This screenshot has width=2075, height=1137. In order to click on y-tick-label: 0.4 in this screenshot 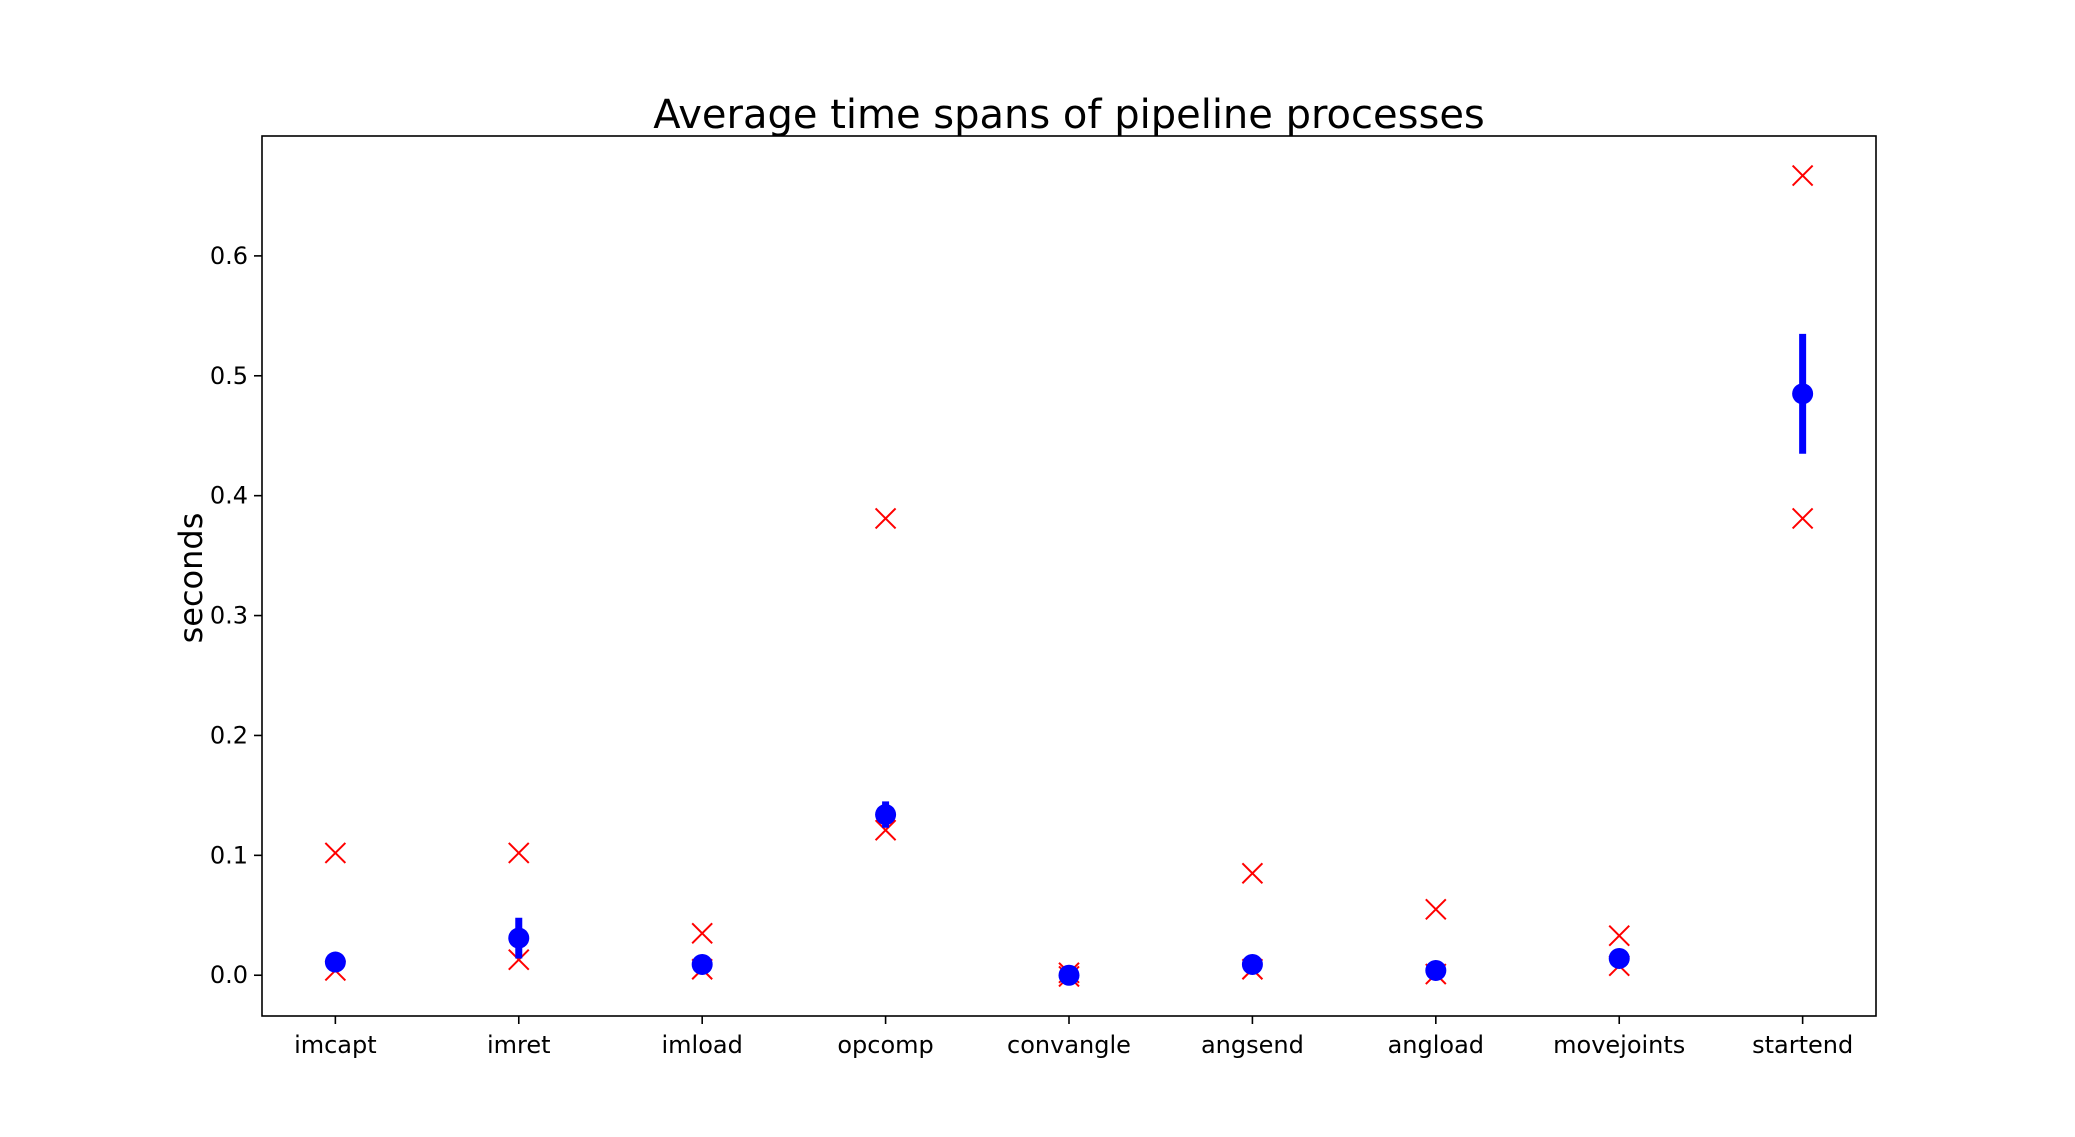, I will do `click(229, 496)`.